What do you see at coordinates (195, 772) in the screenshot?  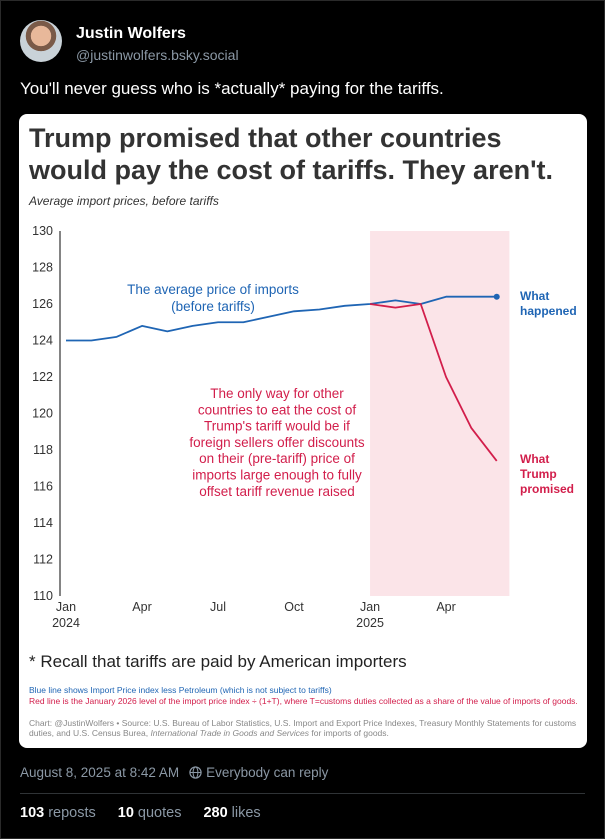 I see `globe-icon` at bounding box center [195, 772].